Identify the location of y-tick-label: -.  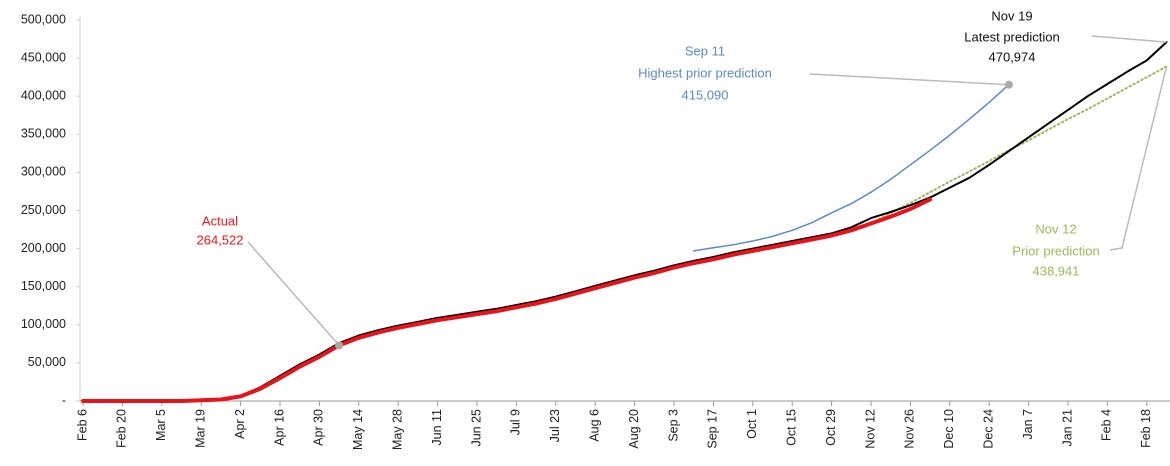
(64, 400).